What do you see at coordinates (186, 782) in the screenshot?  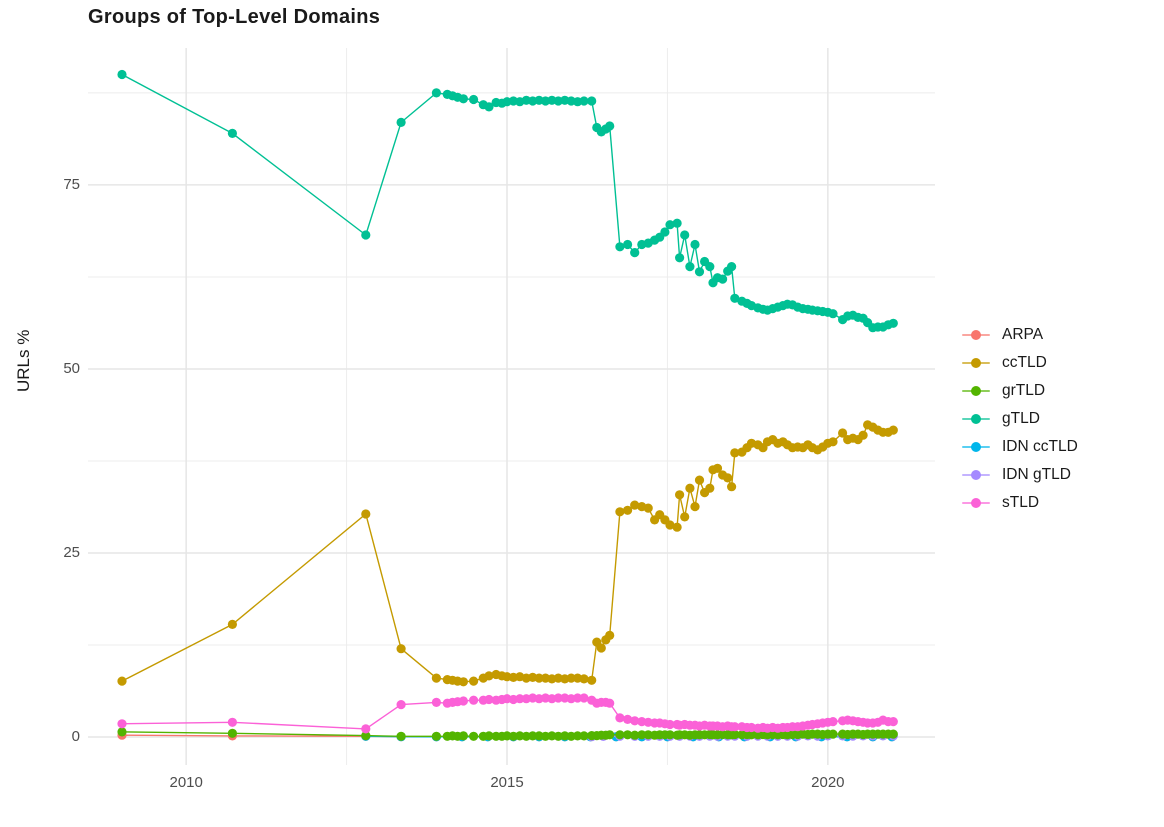 I see `x-tick-label: 2010` at bounding box center [186, 782].